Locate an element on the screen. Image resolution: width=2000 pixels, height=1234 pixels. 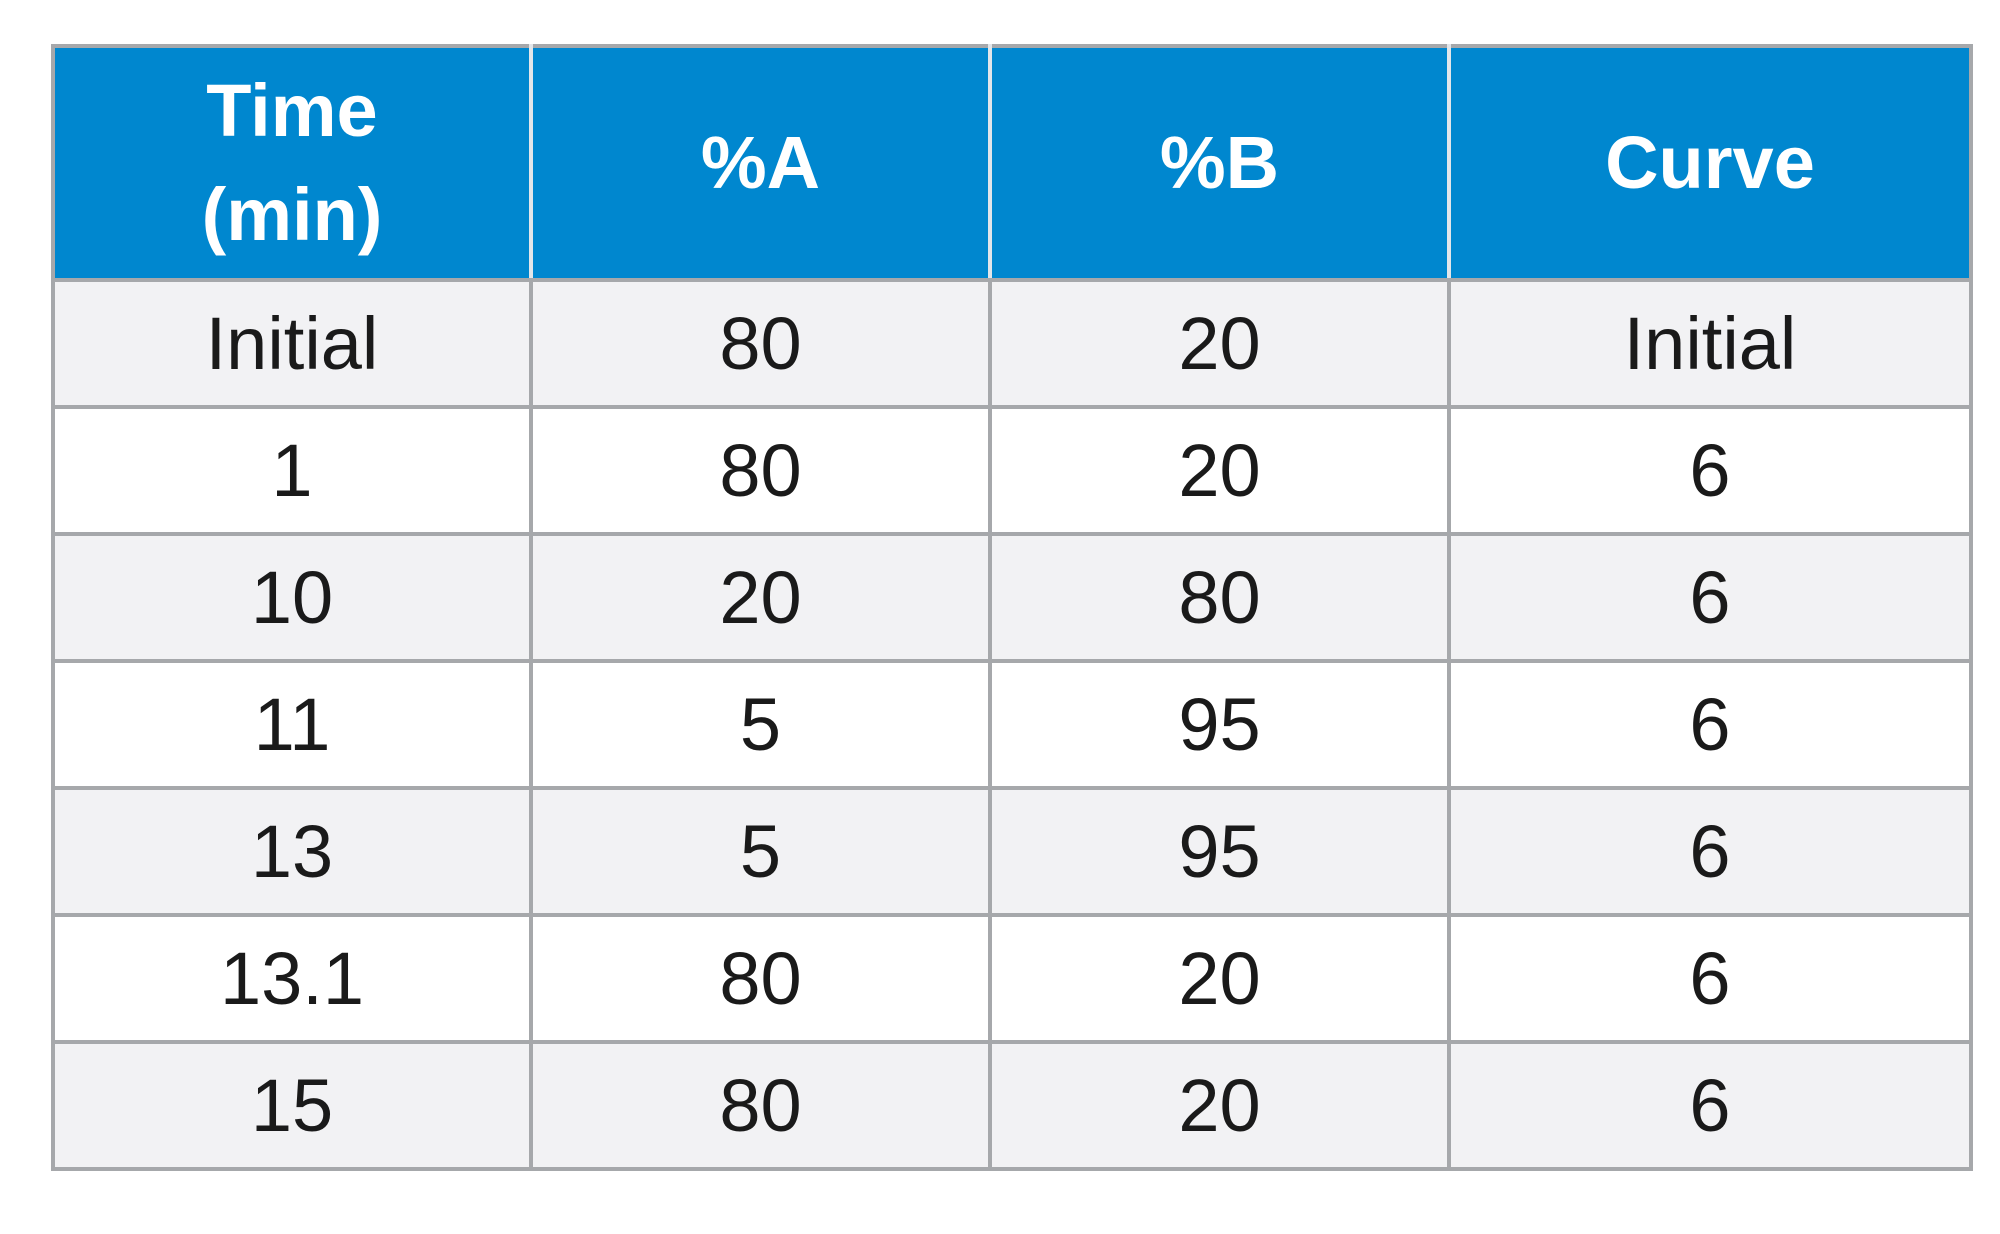
cell-time: 13 is located at coordinates (292, 851).